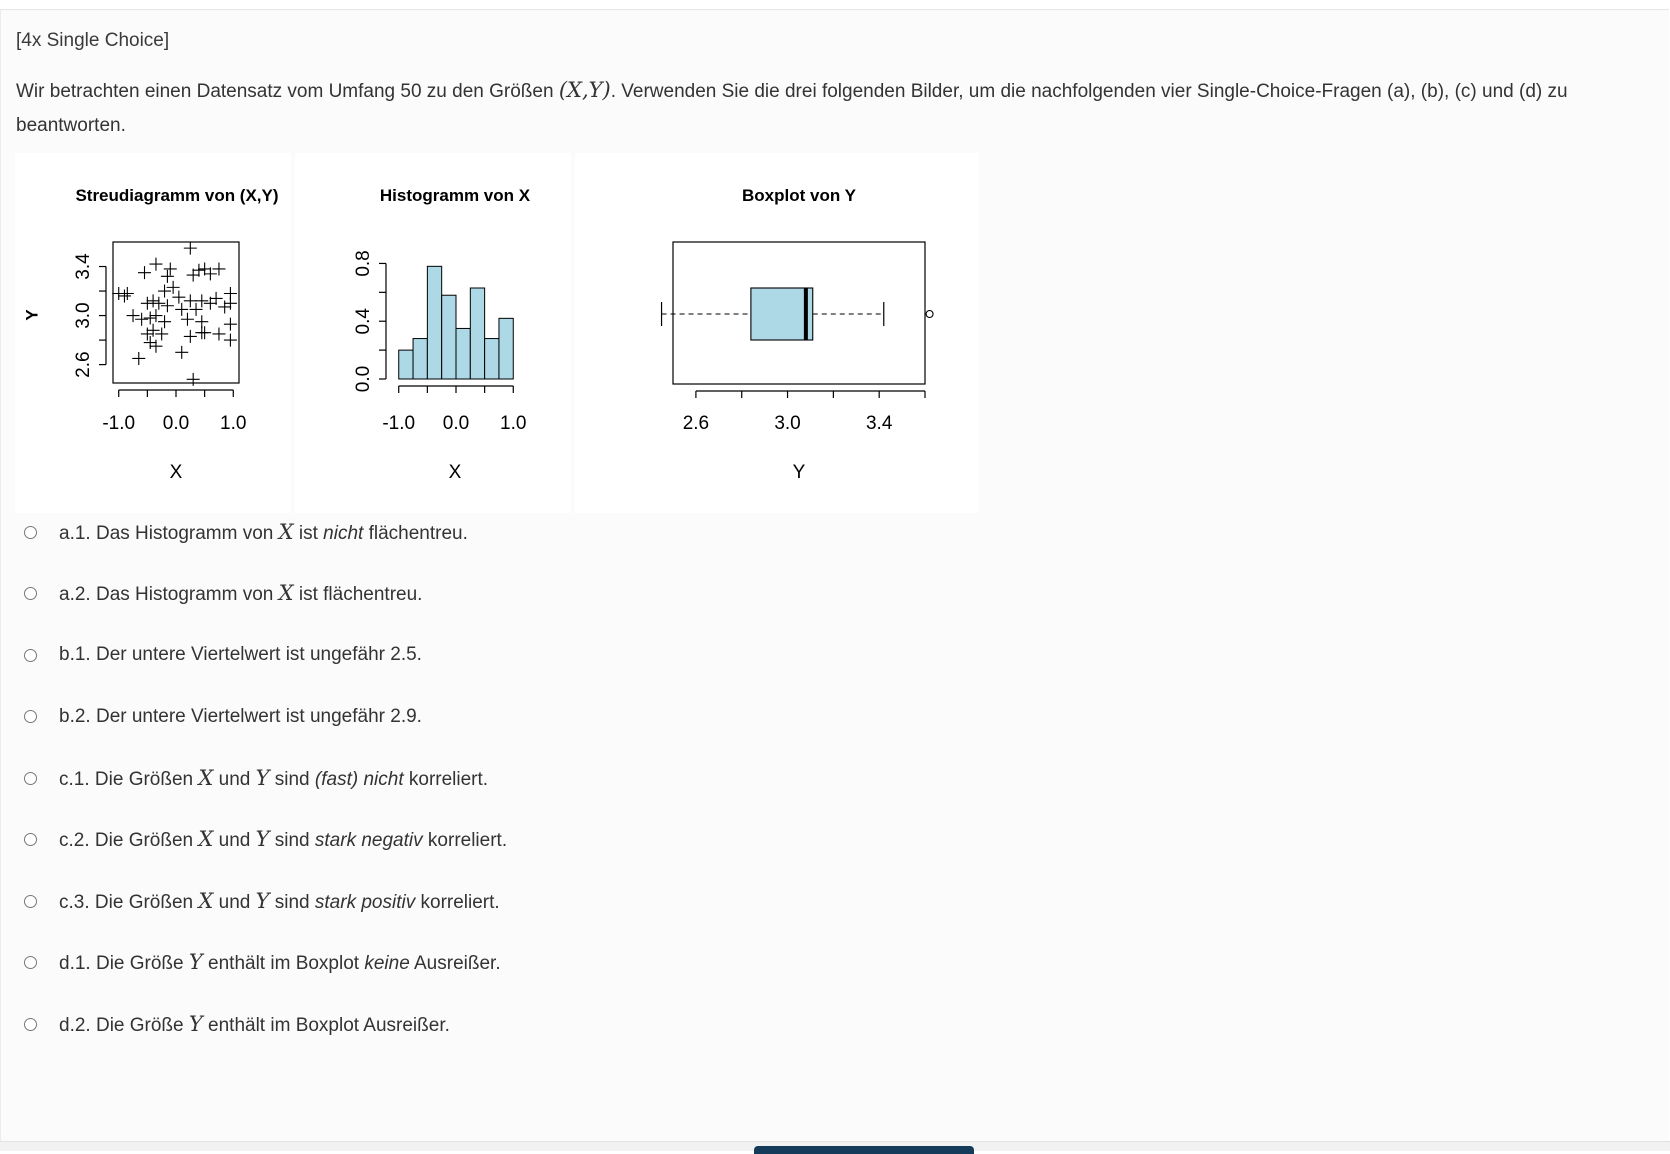 This screenshot has width=1670, height=1154. I want to click on chart-title: Boxplot von Y, so click(799, 195).